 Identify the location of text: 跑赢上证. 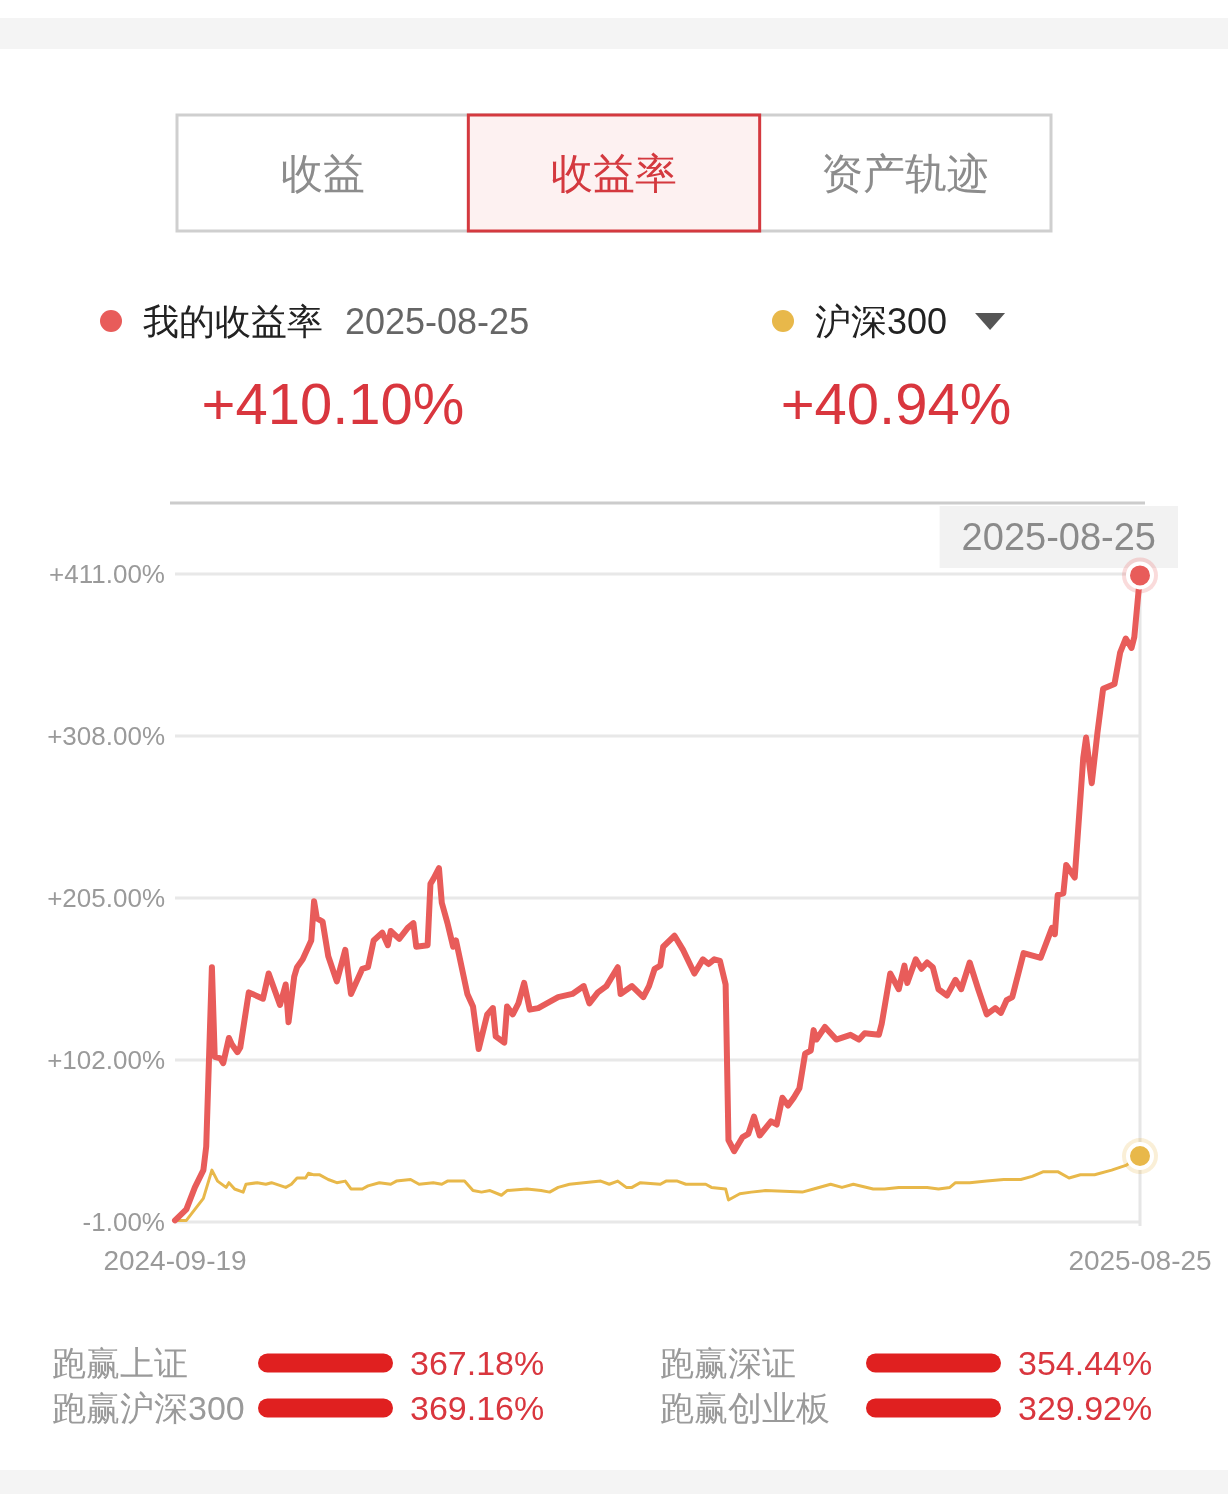
(120, 1363).